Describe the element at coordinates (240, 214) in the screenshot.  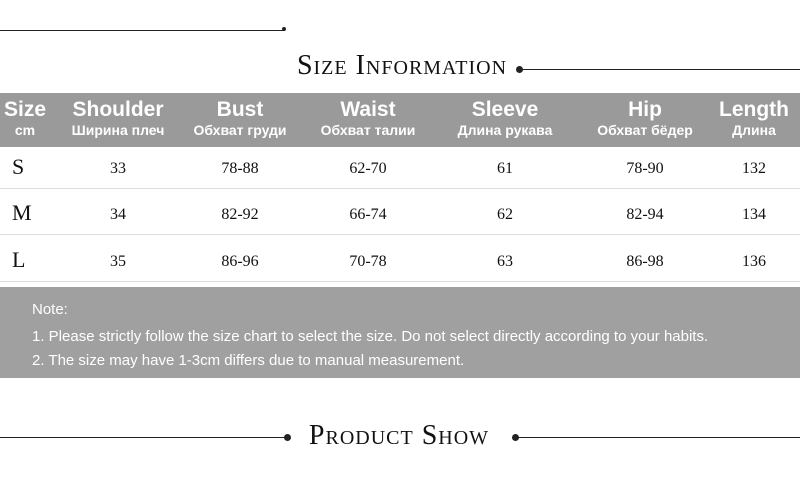
I see `table-cell: 82-92` at that location.